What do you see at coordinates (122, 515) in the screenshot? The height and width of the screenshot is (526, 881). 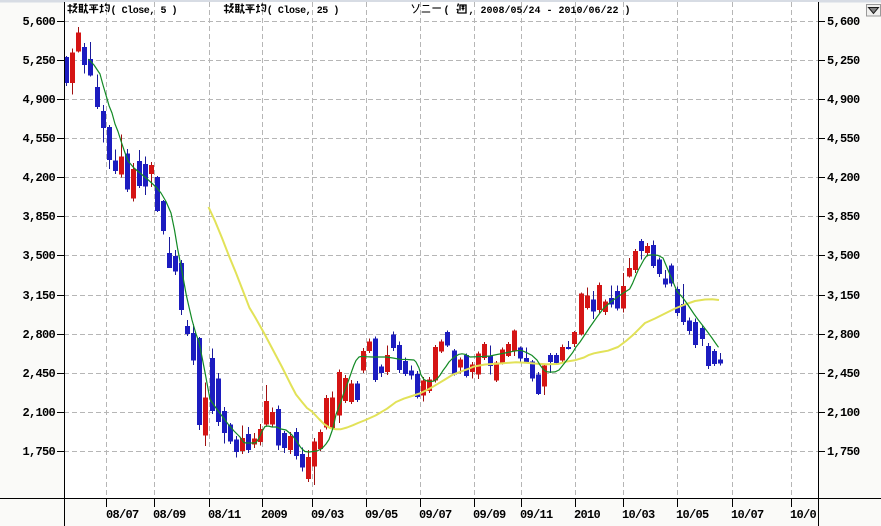 I see `svg-text: 08/07` at bounding box center [122, 515].